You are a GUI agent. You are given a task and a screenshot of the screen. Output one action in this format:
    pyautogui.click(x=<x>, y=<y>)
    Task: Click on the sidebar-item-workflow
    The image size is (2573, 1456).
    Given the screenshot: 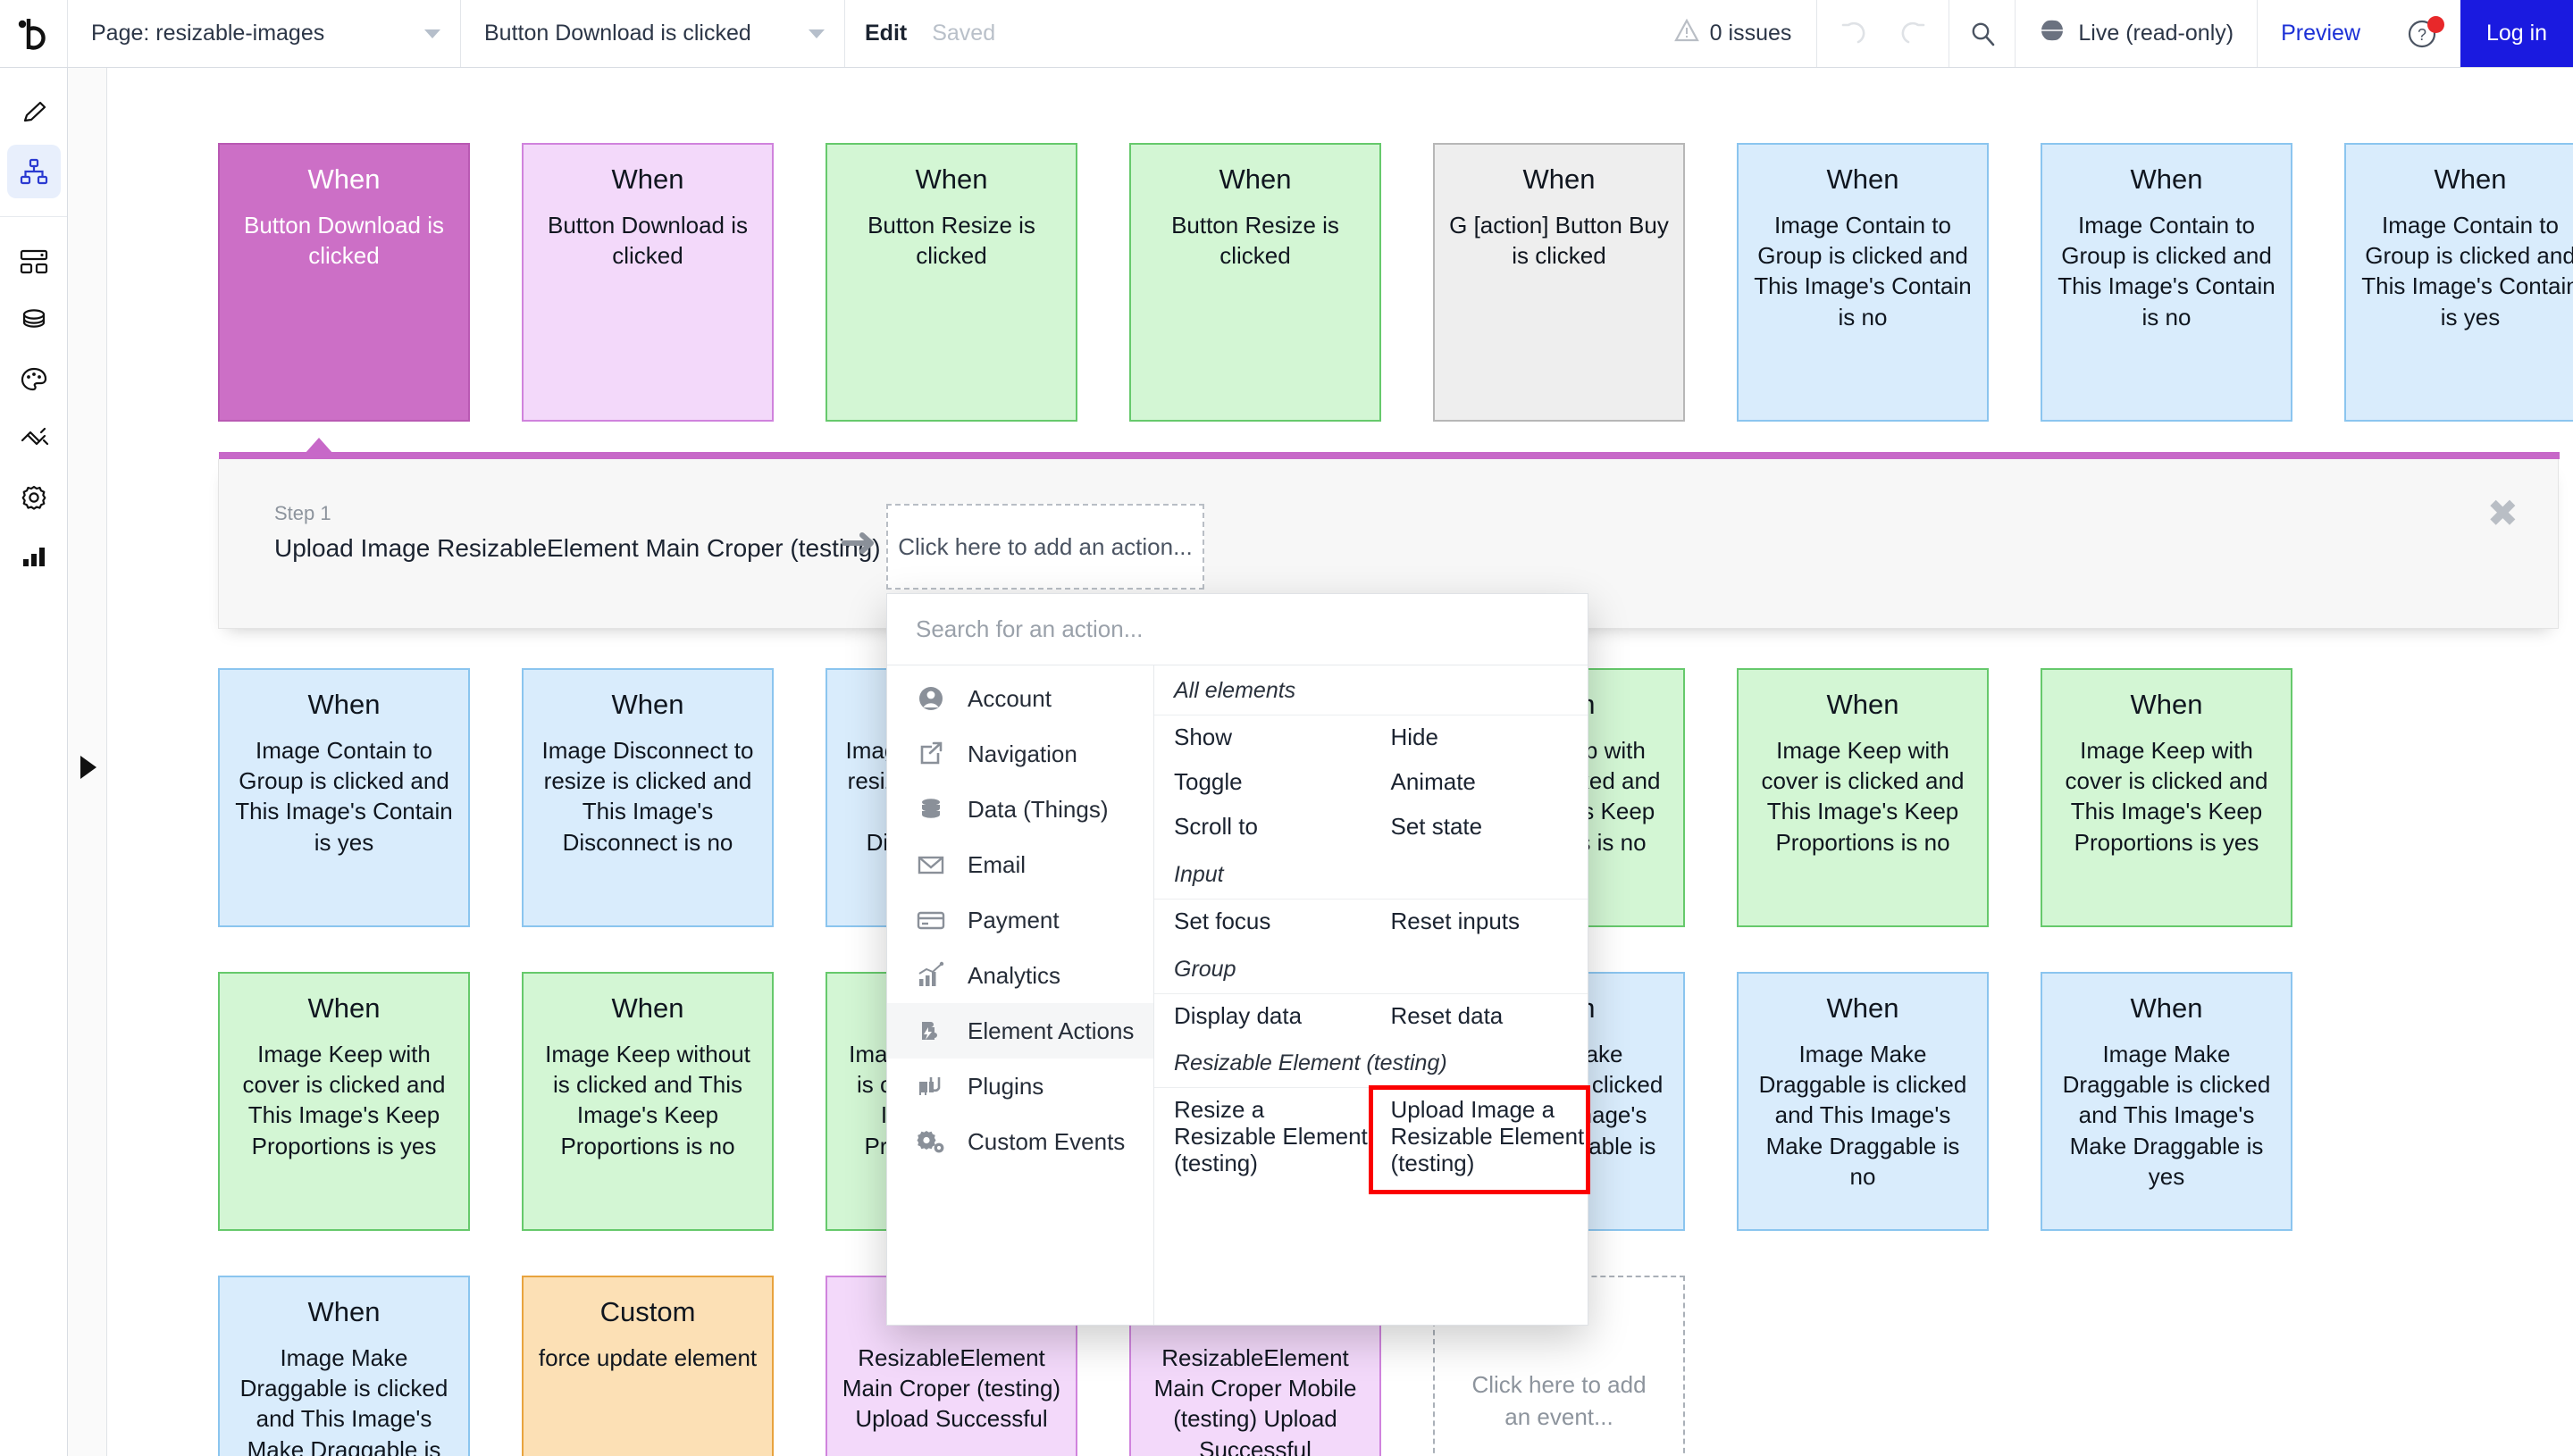 What is the action you would take?
    pyautogui.click(x=33, y=171)
    